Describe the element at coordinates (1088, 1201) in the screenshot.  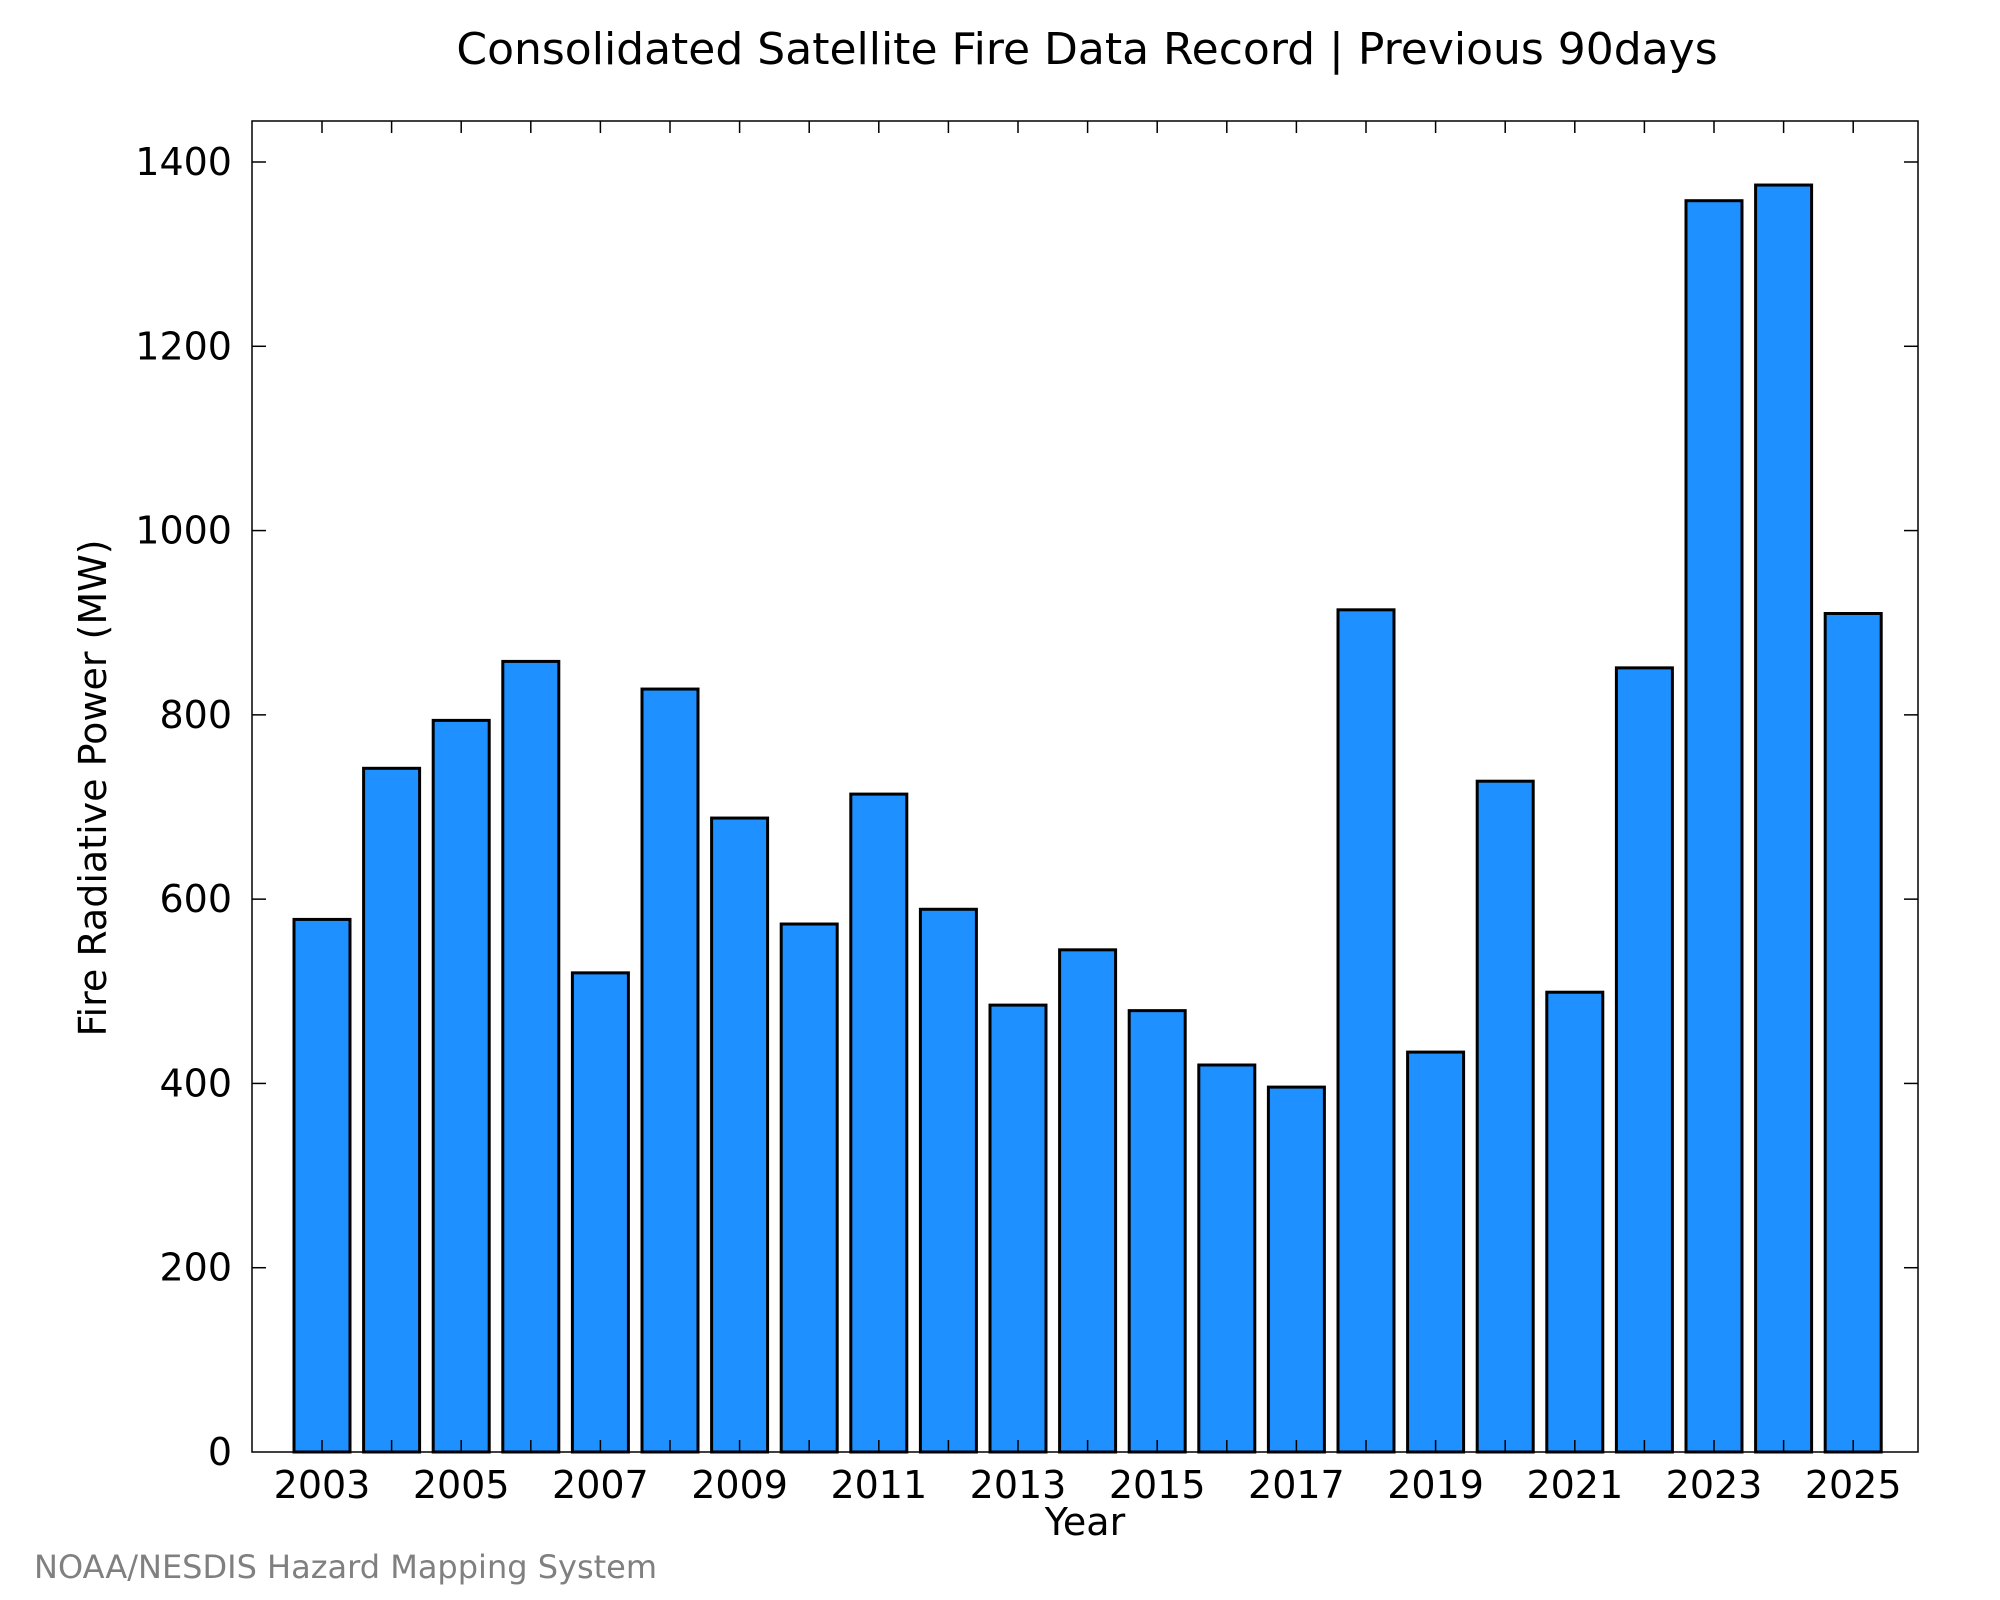
I see `bar-2014` at that location.